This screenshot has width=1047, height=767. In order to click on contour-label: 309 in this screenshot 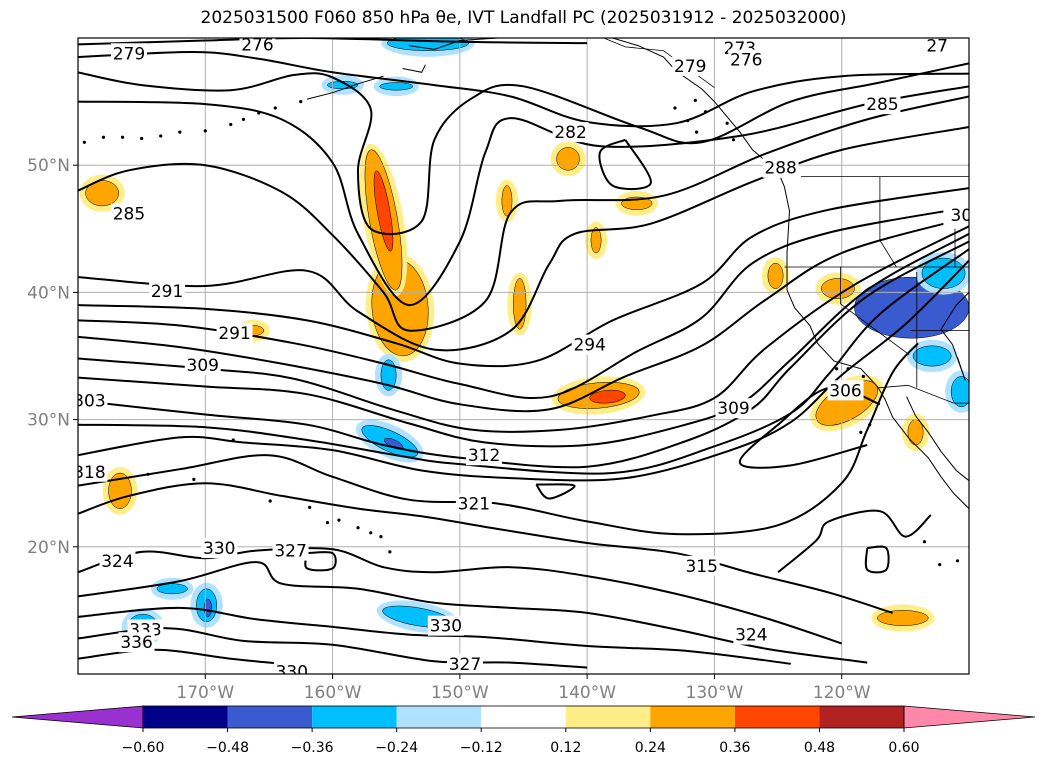, I will do `click(203, 366)`.